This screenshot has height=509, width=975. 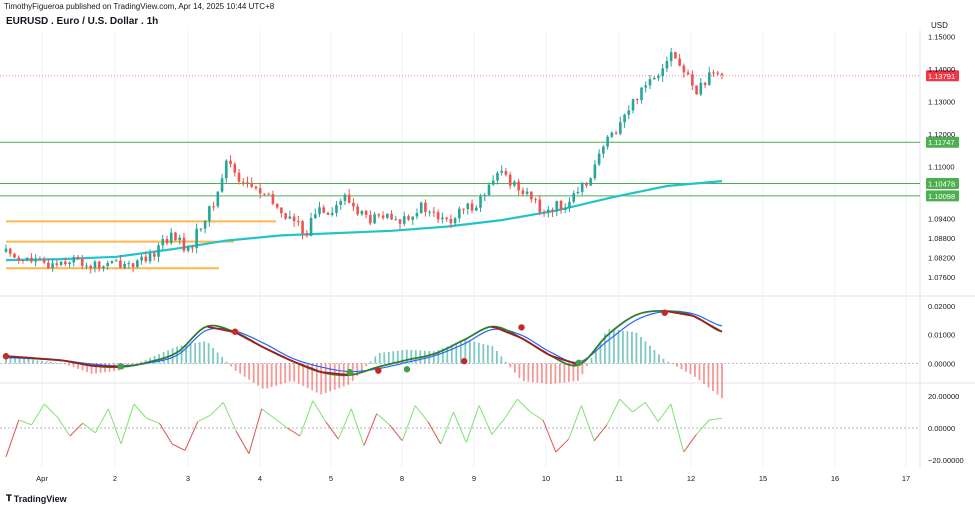 What do you see at coordinates (941, 277) in the screenshot?
I see `y-tick-label: 1.07600` at bounding box center [941, 277].